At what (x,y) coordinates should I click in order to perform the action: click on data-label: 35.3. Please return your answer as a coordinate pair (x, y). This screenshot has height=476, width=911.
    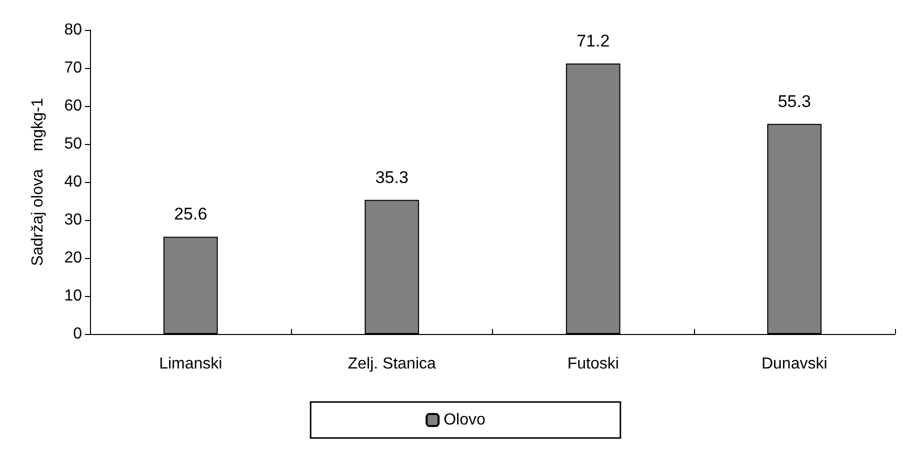
    Looking at the image, I should click on (391, 177).